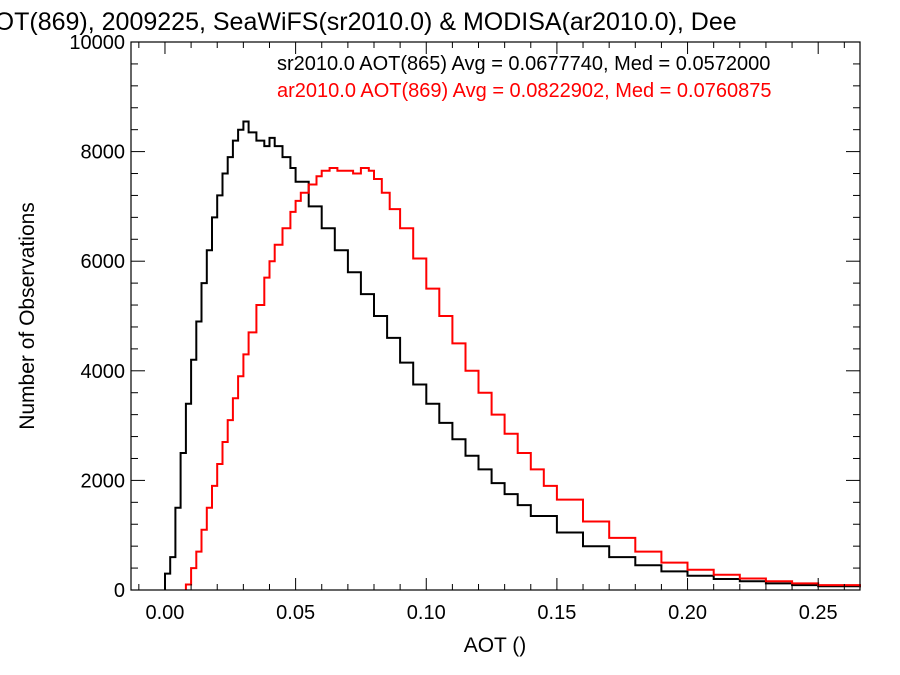  Describe the element at coordinates (687, 613) in the screenshot. I see `x-tick-label: 0.20` at that location.